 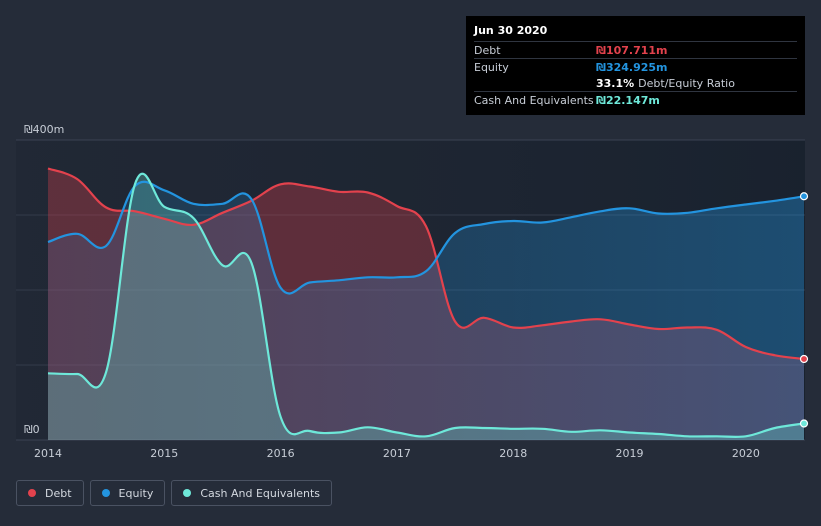 I want to click on debt-end-marker, so click(x=804, y=359).